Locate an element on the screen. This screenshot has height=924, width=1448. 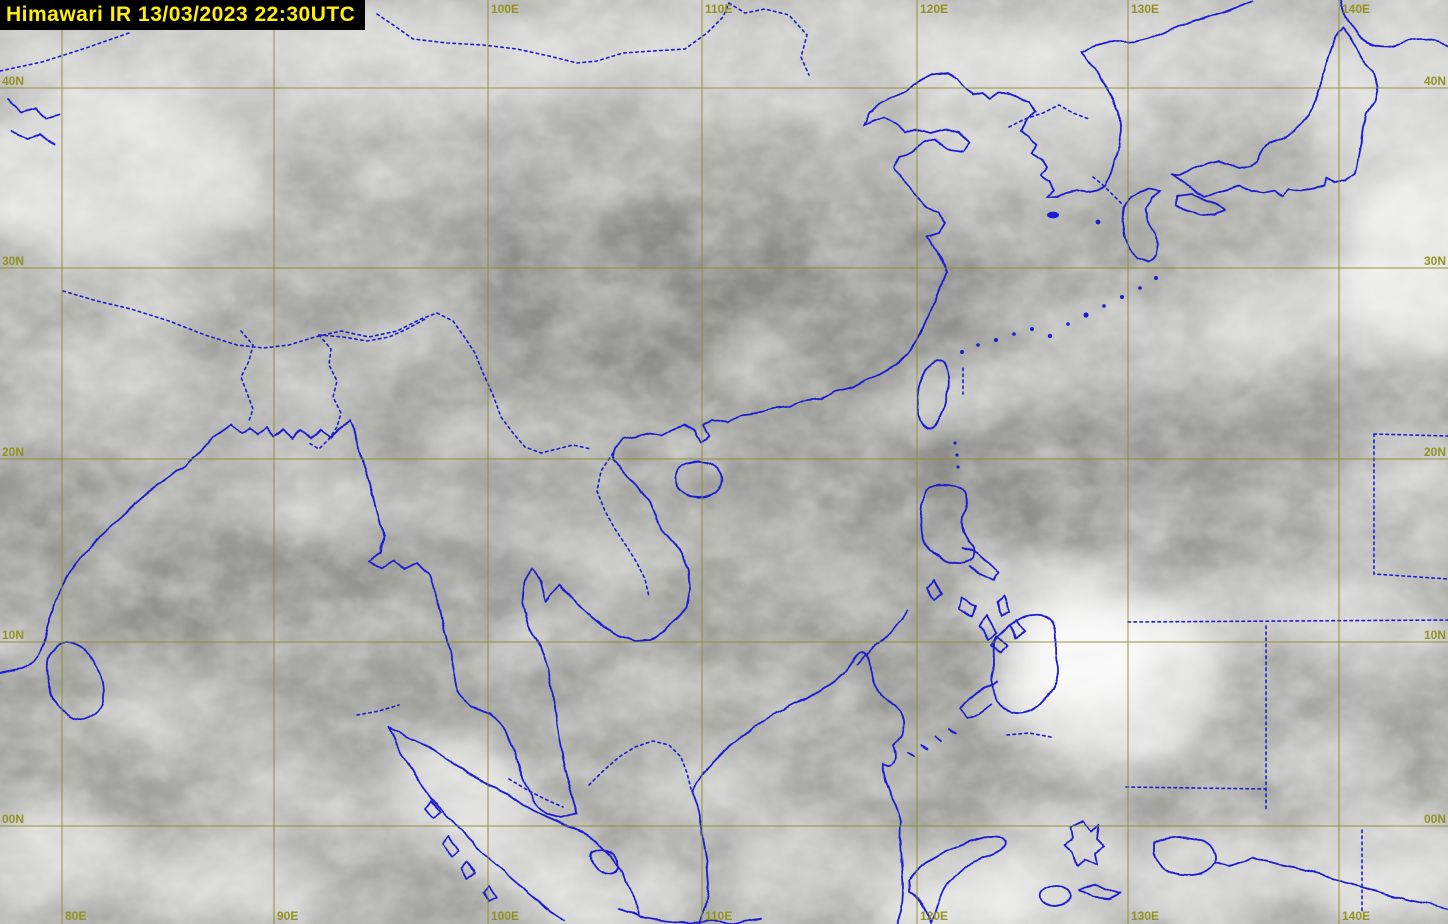
coast-borneo-west is located at coordinates (700, 856).